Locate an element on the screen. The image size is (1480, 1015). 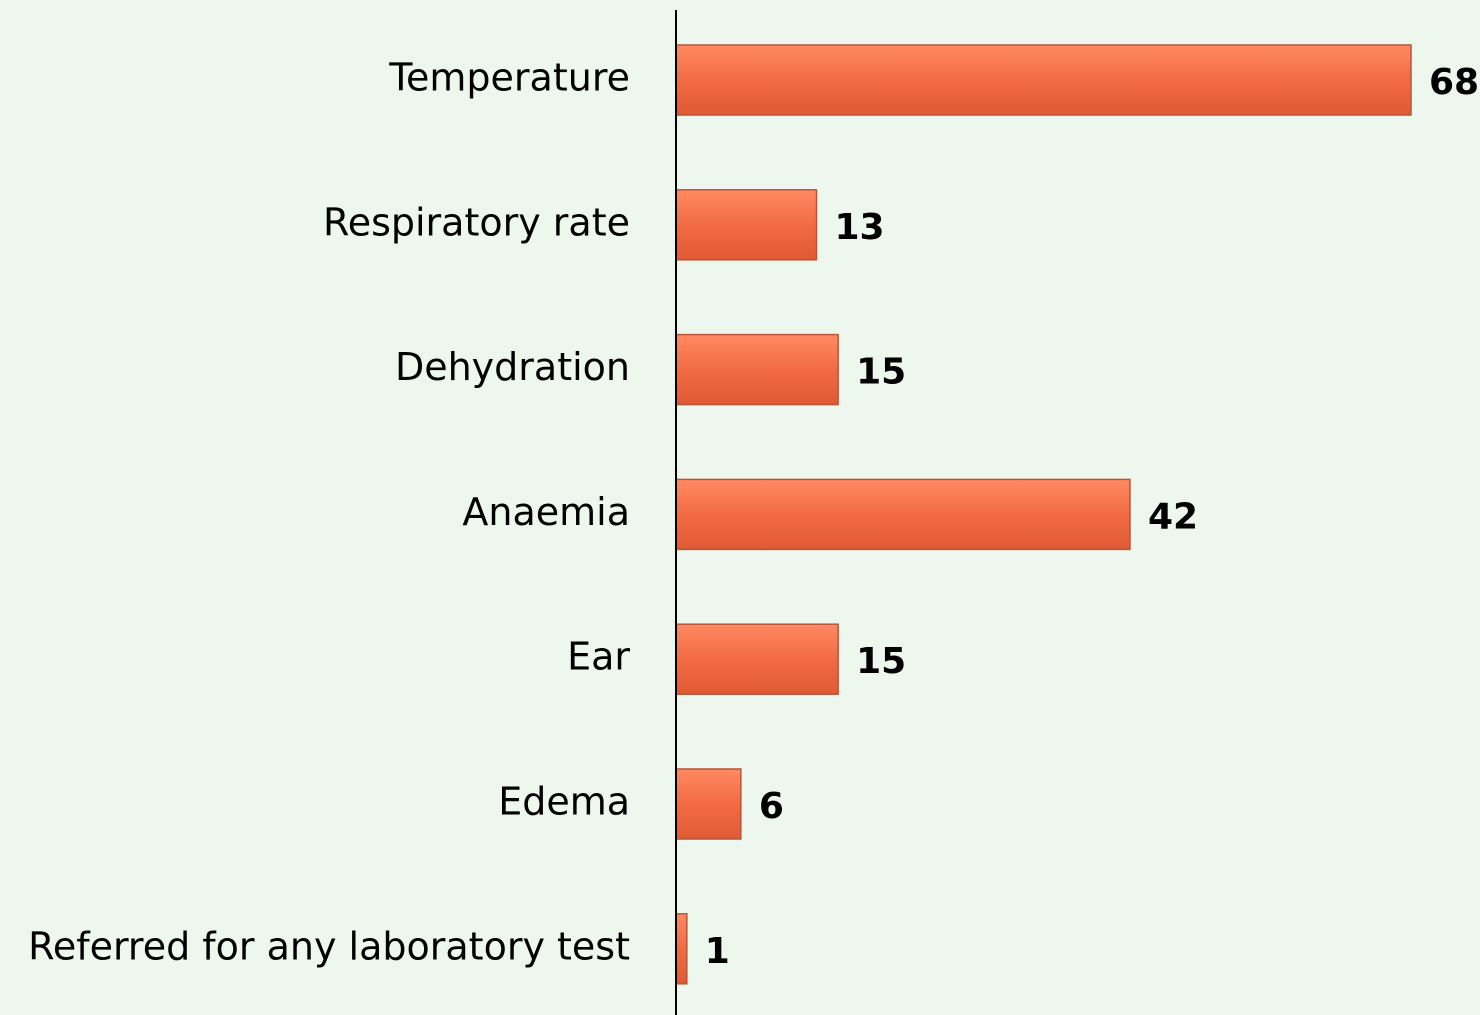
category-label: Respiratory rate is located at coordinates (476, 222).